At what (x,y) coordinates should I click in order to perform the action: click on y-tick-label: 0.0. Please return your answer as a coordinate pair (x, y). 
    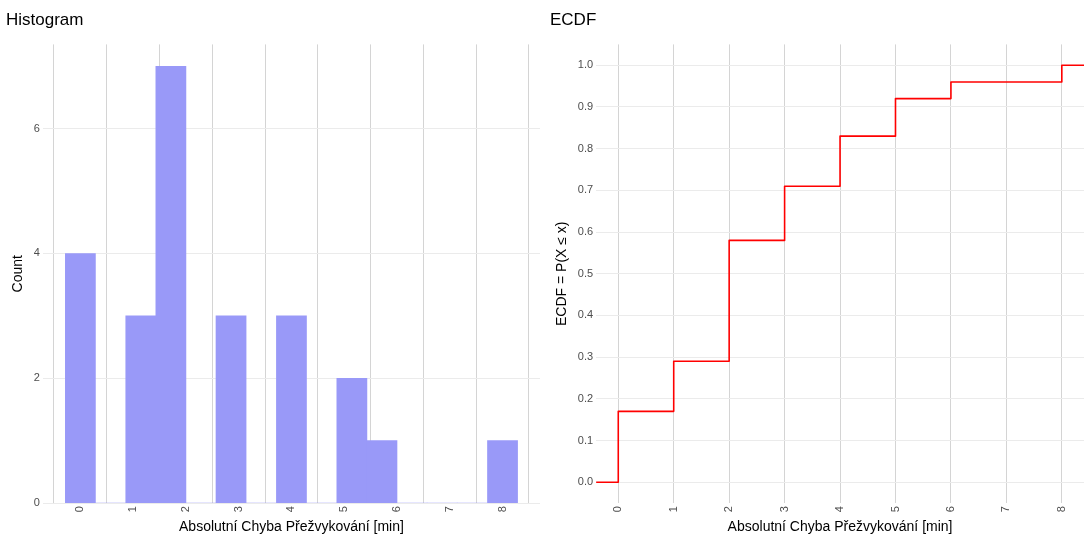
    Looking at the image, I should click on (585, 481).